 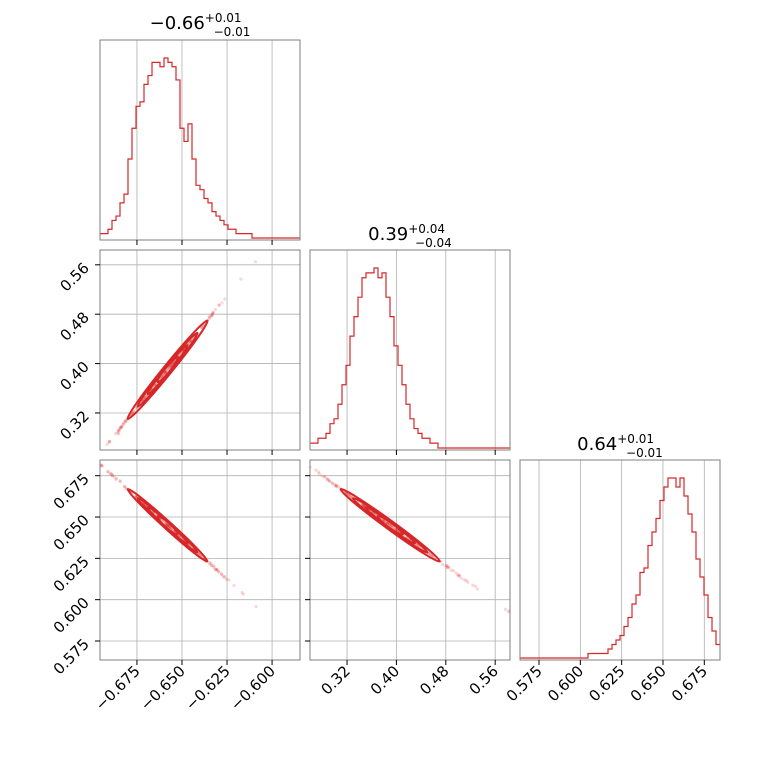 I want to click on x-tick-label: −0.625, so click(x=208, y=688).